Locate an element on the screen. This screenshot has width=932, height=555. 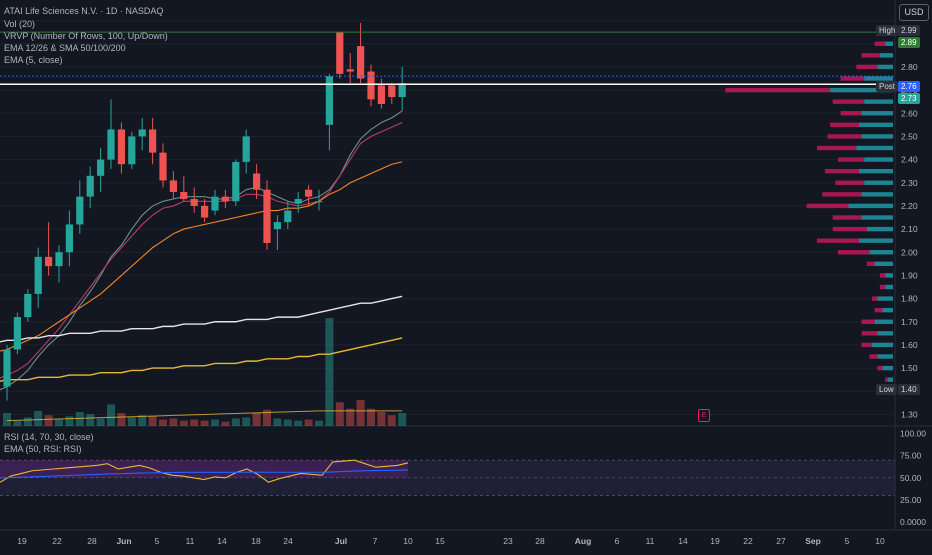
legend-ema-sma: EMA 12/26 & SMA 50/100/200 is located at coordinates (65, 48).